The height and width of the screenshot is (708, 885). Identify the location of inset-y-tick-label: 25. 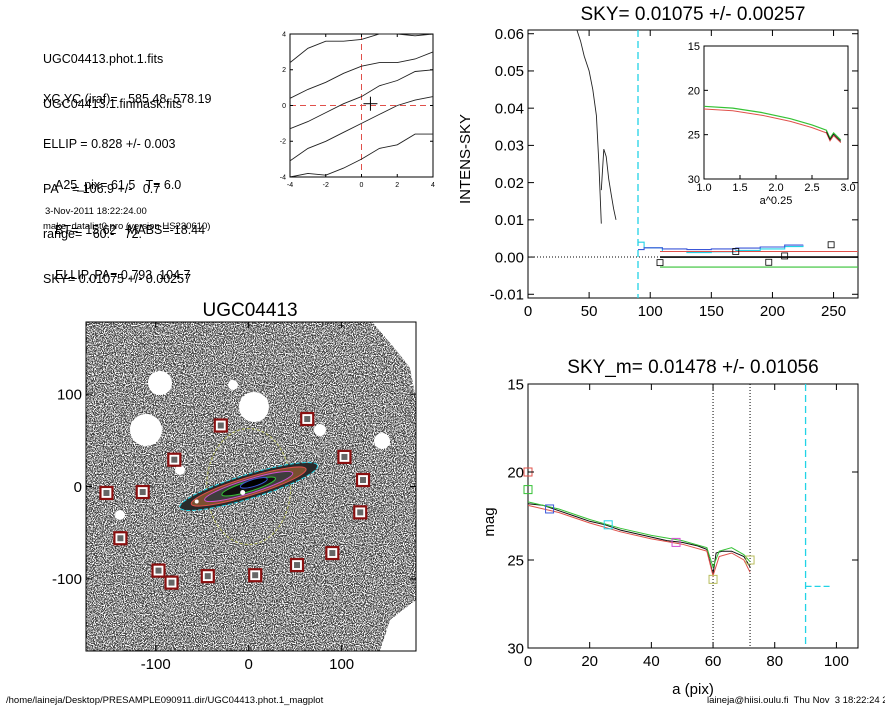
(694, 136).